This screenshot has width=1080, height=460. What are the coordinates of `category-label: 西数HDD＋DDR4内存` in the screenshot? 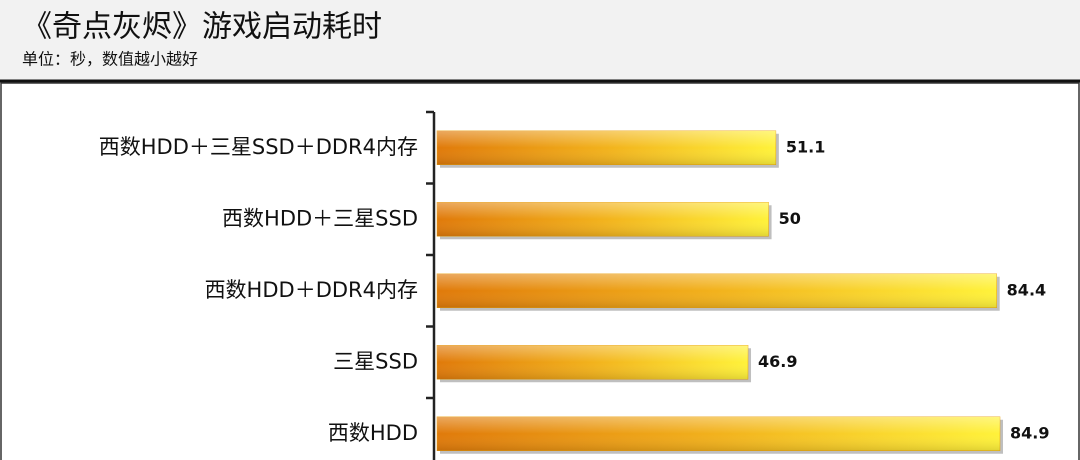 It's located at (311, 290).